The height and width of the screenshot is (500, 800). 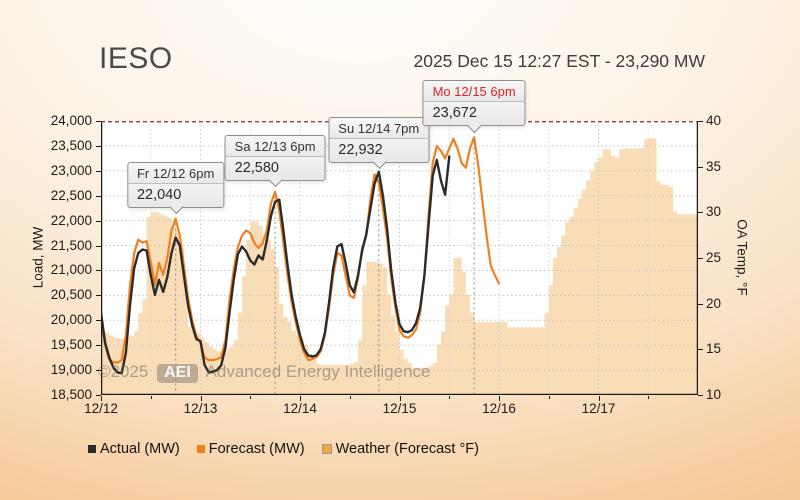 I want to click on y-axis-right-label: 15, so click(x=714, y=349).